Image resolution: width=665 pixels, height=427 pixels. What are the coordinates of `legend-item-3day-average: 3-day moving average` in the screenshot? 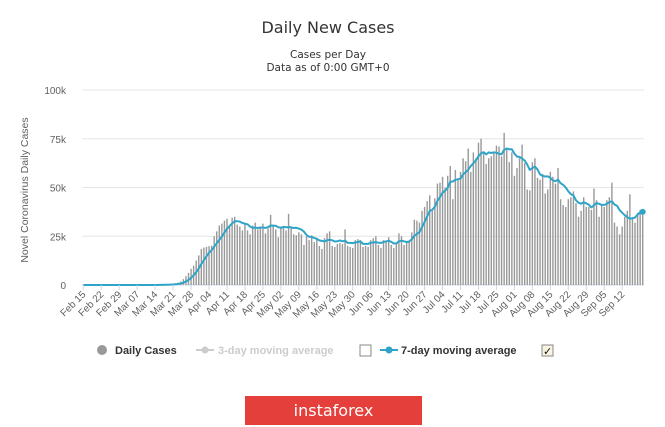 It's located at (284, 350).